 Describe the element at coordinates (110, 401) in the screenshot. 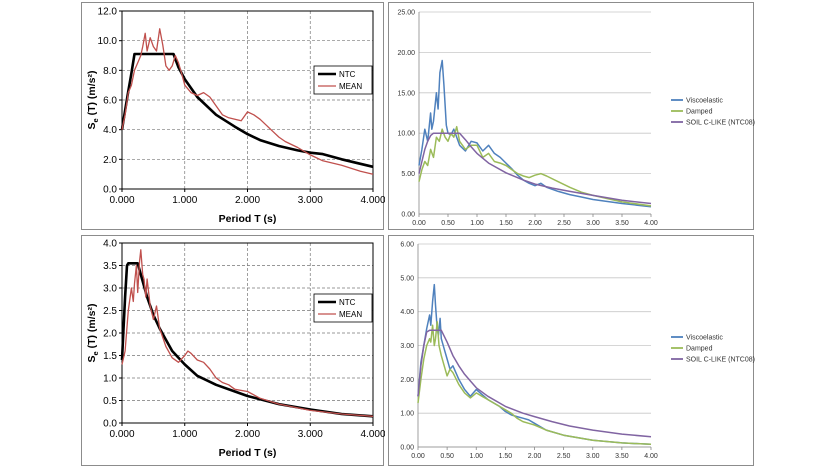

I see `y-tick-label: 0.5` at that location.